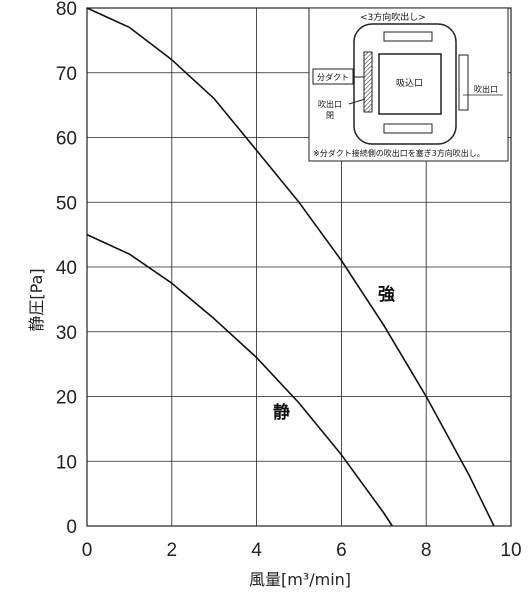 The image size is (530, 593). What do you see at coordinates (330, 104) in the screenshot?
I see `closed-label-1: 吹出口` at bounding box center [330, 104].